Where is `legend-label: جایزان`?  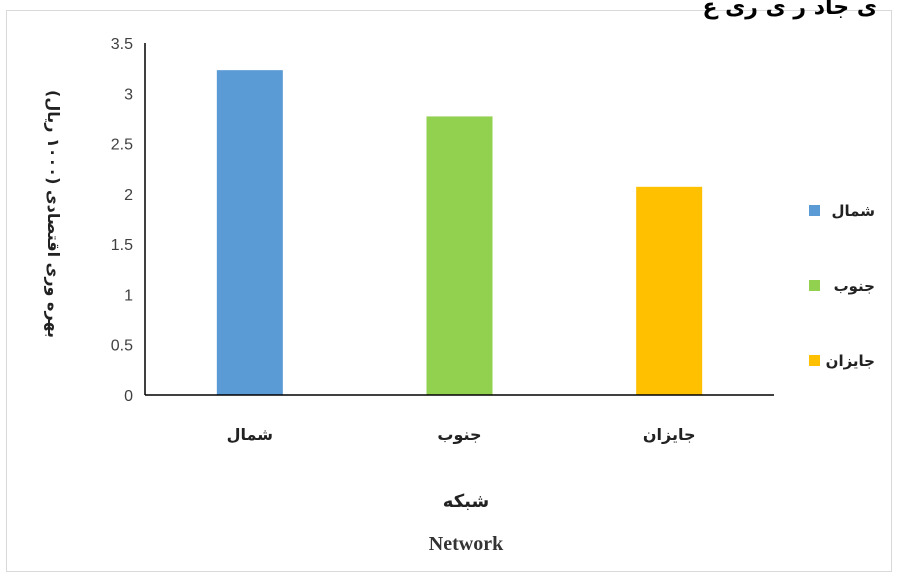
legend-label: جایزان is located at coordinates (850, 361).